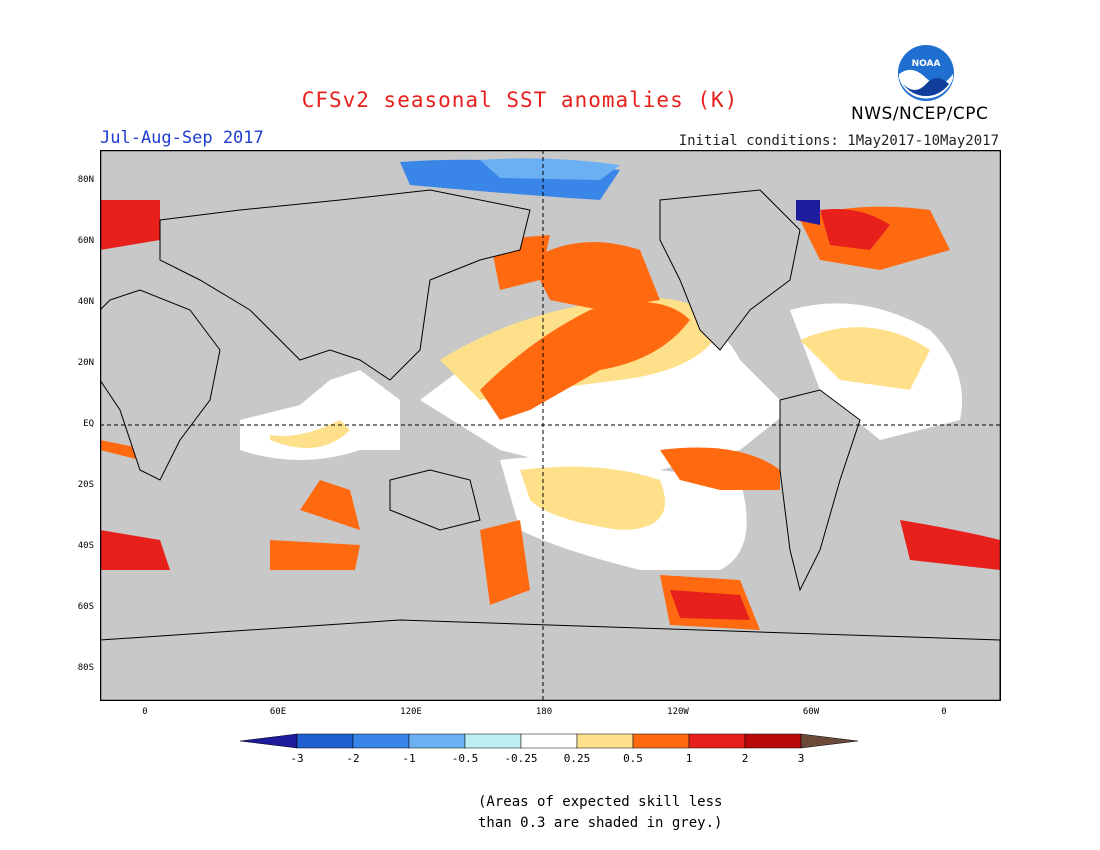 Image resolution: width=1100 pixels, height=850 pixels. What do you see at coordinates (600, 802) in the screenshot?
I see `skill-note-line1: (Areas of expected skill less` at bounding box center [600, 802].